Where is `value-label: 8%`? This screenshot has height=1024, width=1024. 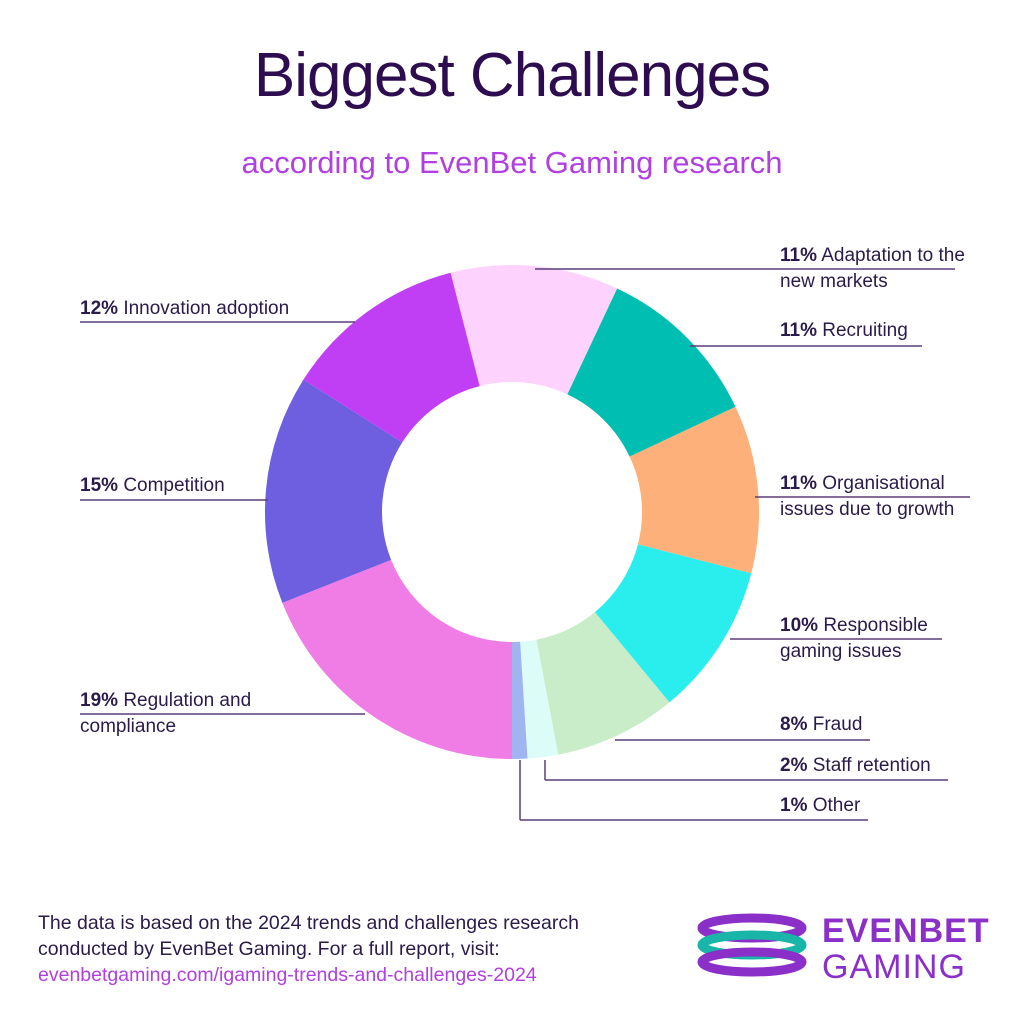 value-label: 8% is located at coordinates (794, 724).